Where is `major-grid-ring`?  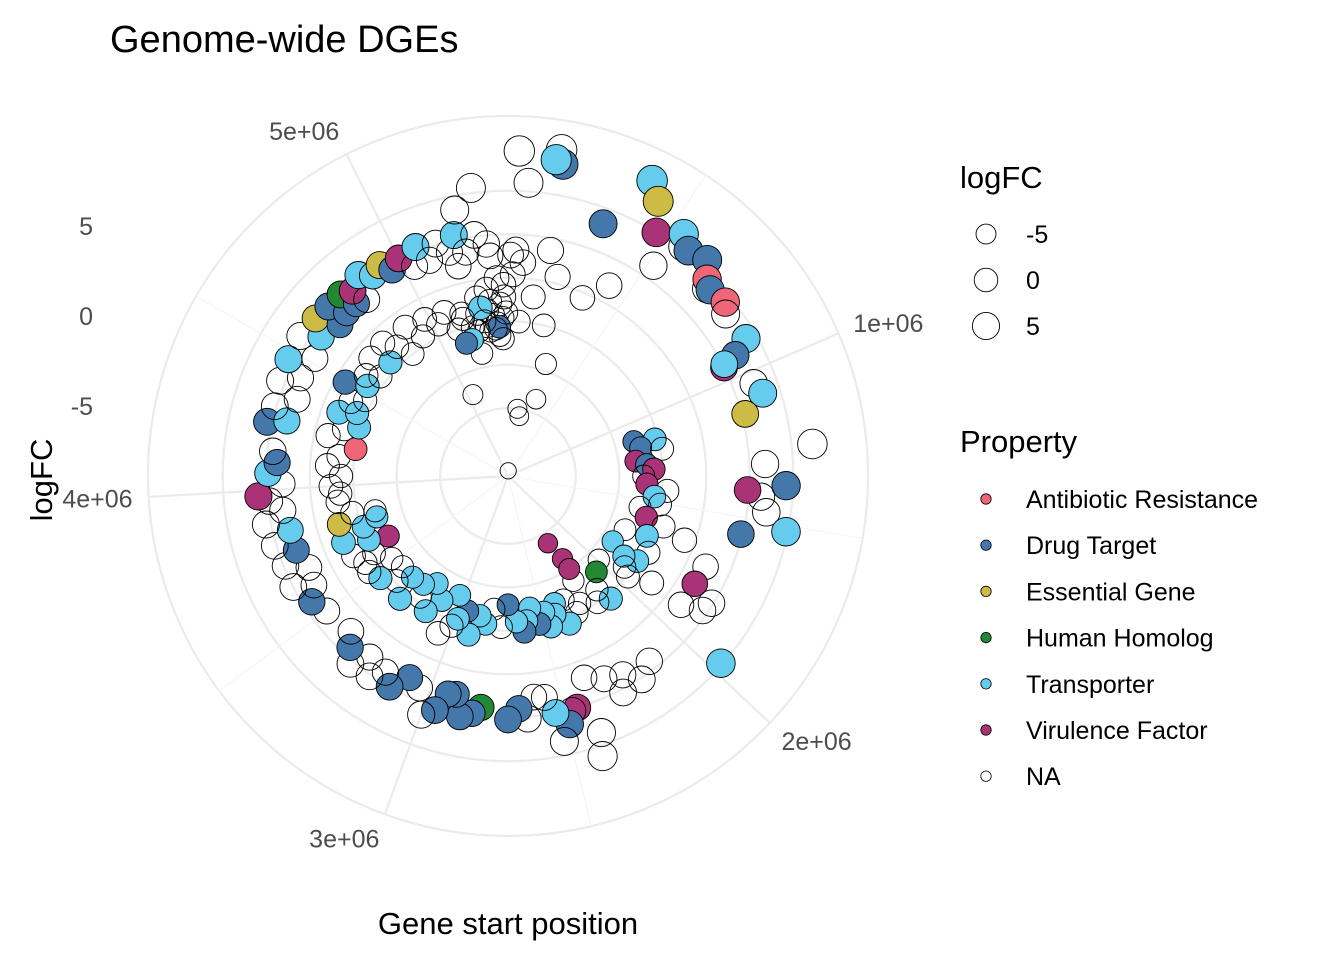
major-grid-ring is located at coordinates (508, 476).